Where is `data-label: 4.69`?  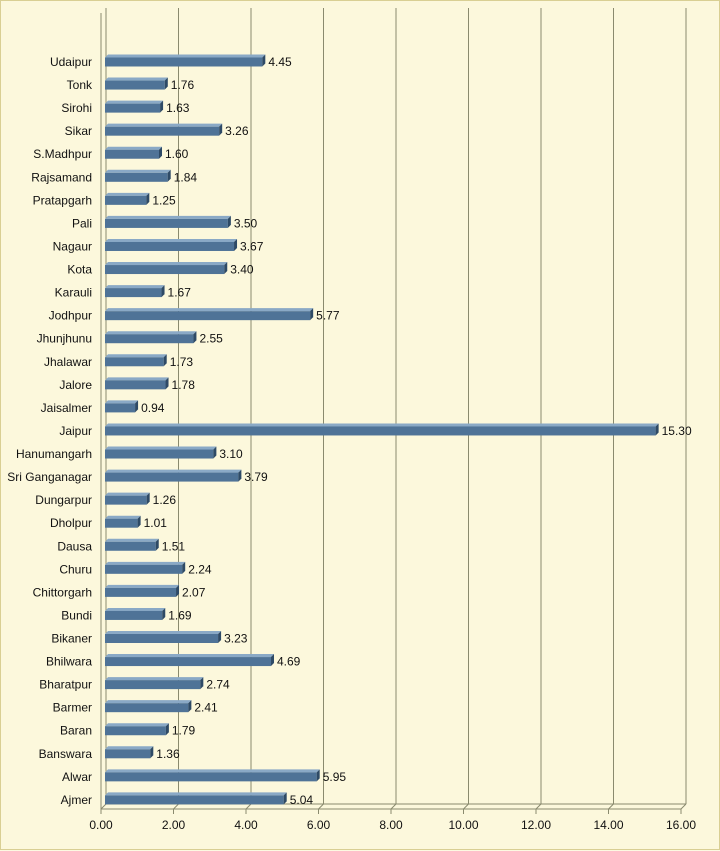
data-label: 4.69 is located at coordinates (289, 662).